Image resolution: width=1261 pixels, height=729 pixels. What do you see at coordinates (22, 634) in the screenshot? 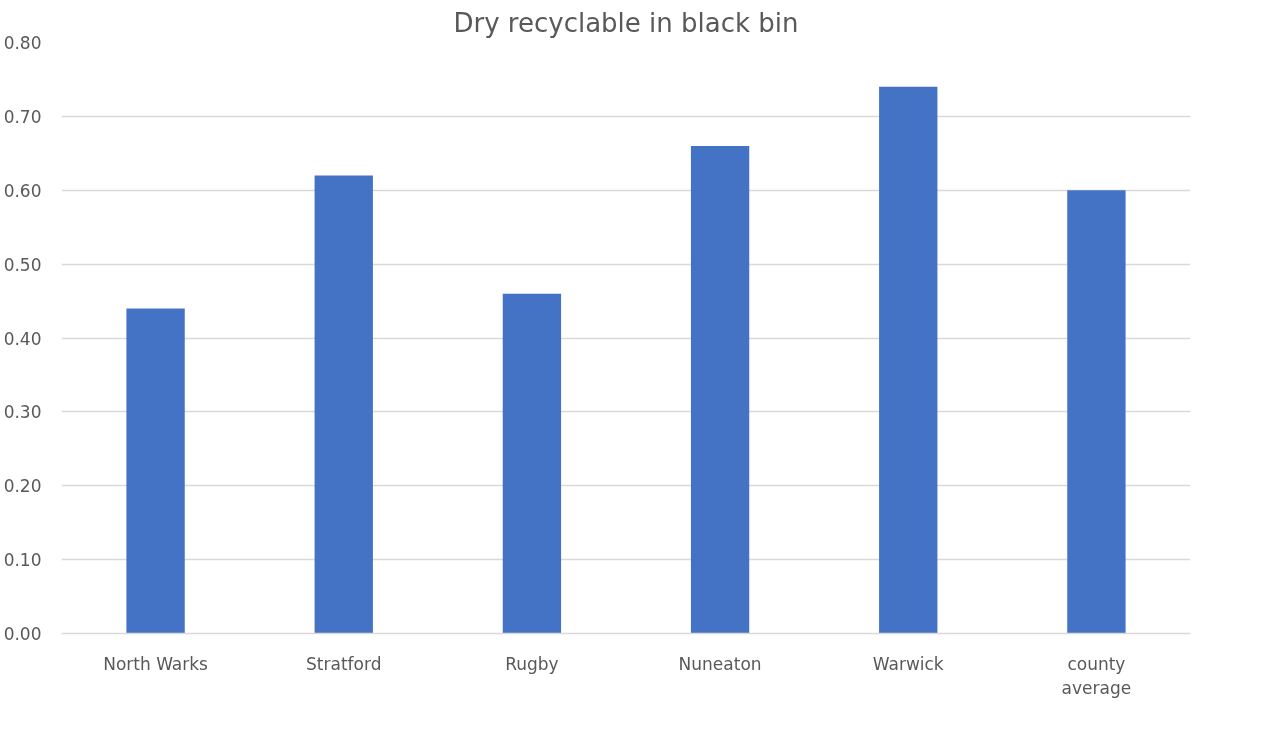
I see `y-tick-label: 0.00` at bounding box center [22, 634].